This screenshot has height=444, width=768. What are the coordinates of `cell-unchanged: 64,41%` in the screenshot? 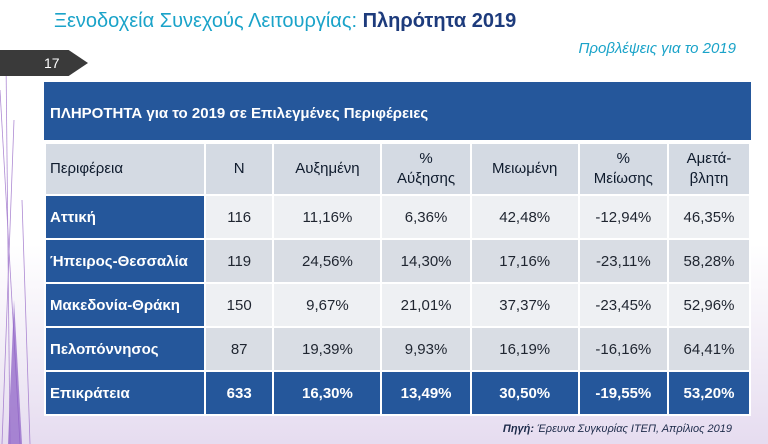 It's located at (708, 349).